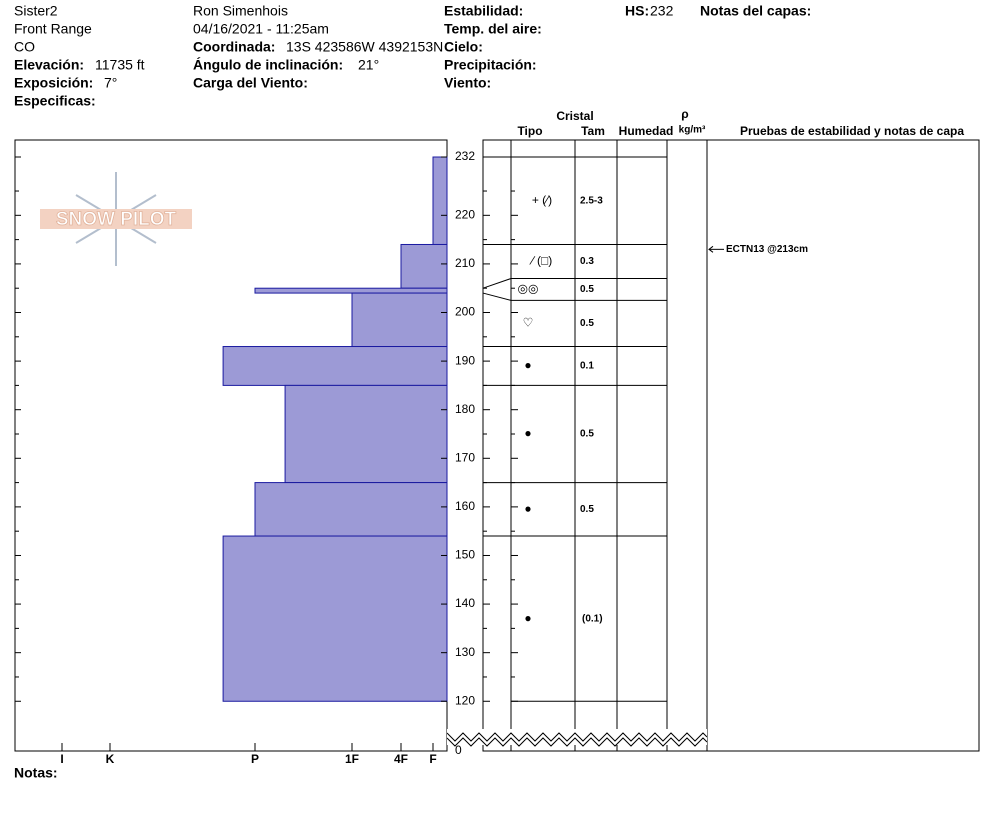 The height and width of the screenshot is (840, 994). I want to click on break-mask, so click(577, 737).